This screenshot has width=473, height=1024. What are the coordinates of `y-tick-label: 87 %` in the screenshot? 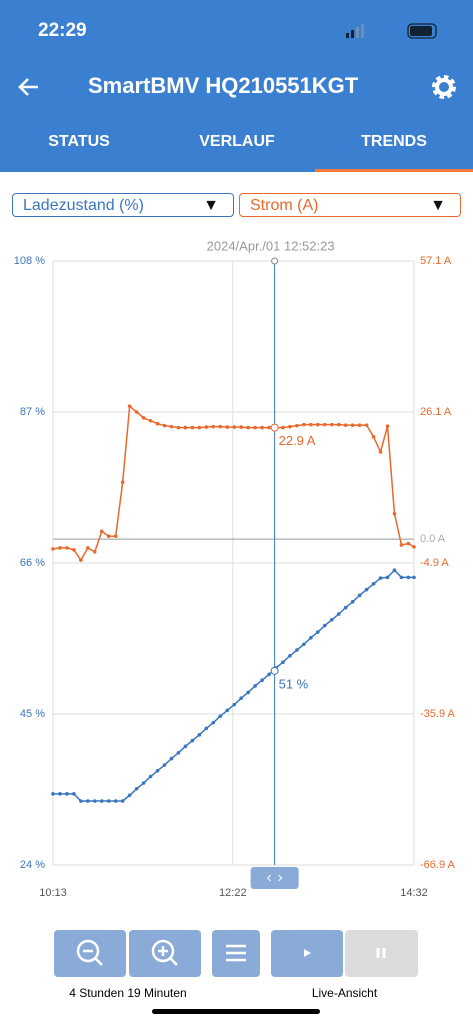 It's located at (32, 412).